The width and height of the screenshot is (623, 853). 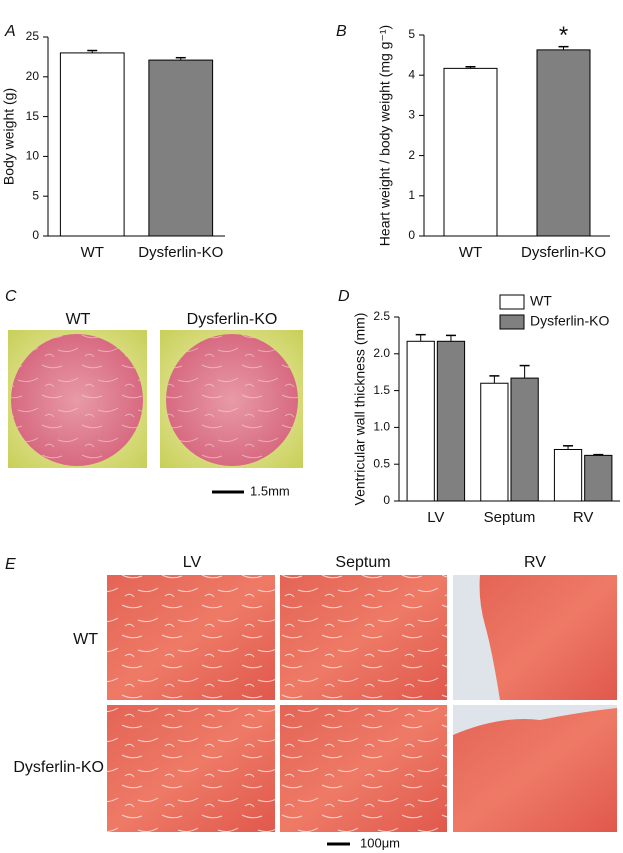 What do you see at coordinates (583, 517) in the screenshot?
I see `x-tick-label: RV` at bounding box center [583, 517].